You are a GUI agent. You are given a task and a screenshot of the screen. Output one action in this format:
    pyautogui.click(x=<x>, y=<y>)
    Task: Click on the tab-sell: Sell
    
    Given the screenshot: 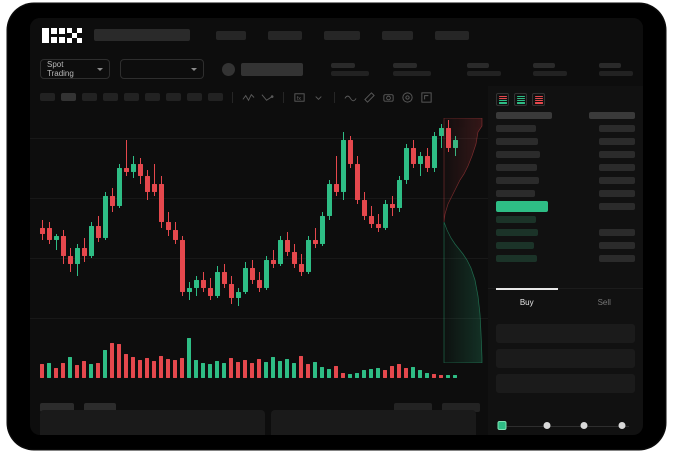 What is the action you would take?
    pyautogui.click(x=605, y=302)
    